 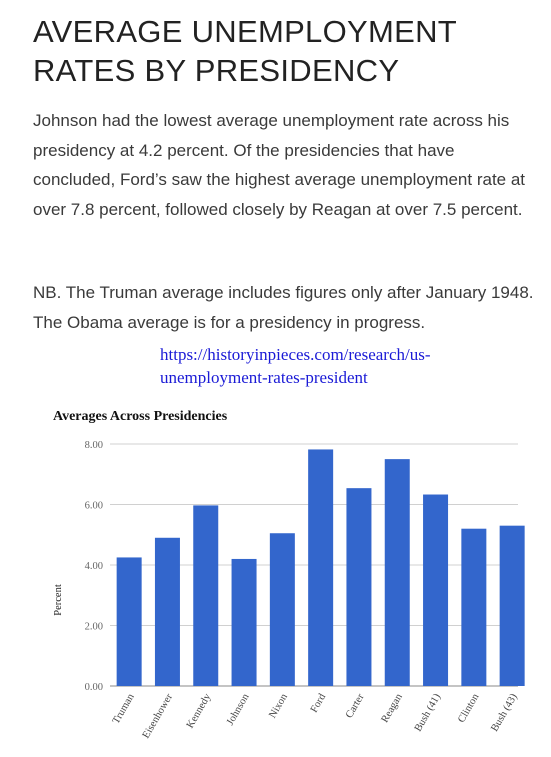 What do you see at coordinates (355, 706) in the screenshot?
I see `x-category-label: Carter` at bounding box center [355, 706].